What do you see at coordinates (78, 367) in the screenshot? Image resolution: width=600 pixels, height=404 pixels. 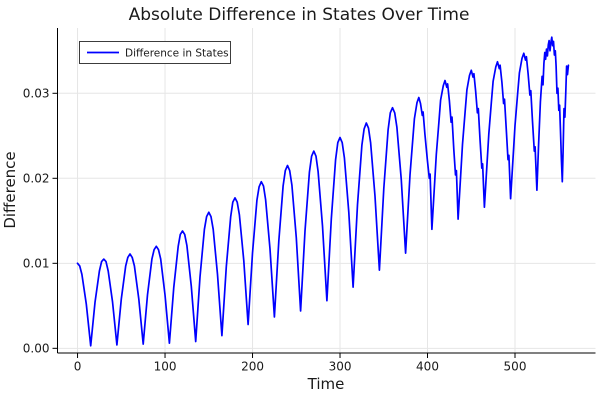 I see `x-tick-label: 0` at bounding box center [78, 367].